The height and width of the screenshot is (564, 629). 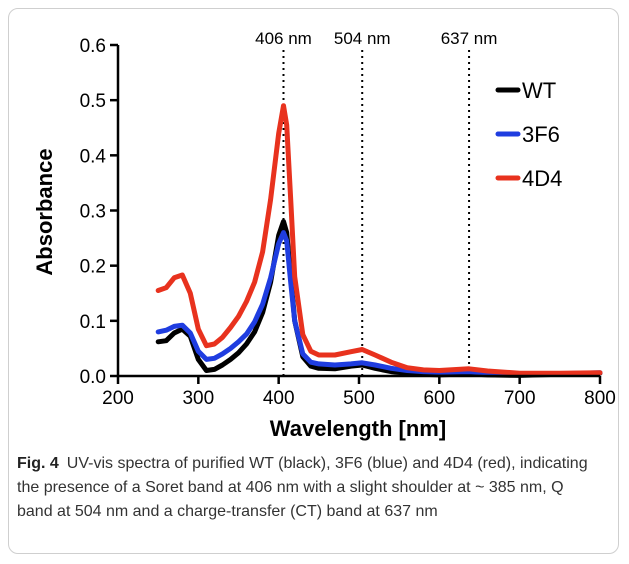 I want to click on x-tick-label: 500, so click(x=359, y=398).